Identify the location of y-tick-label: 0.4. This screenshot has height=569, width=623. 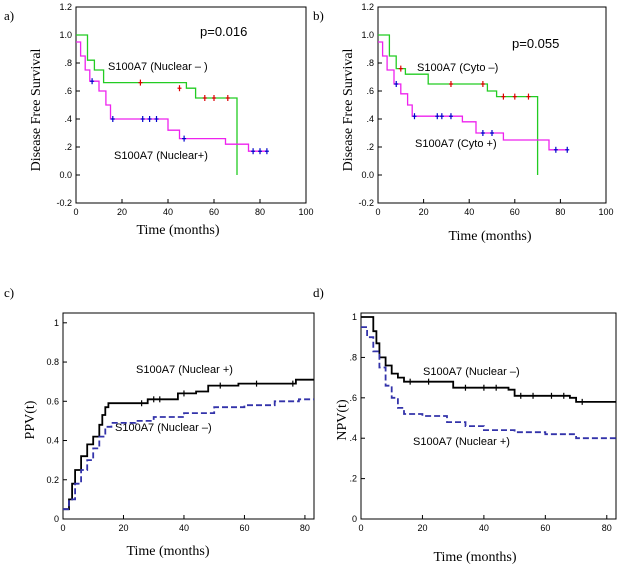
(52, 441).